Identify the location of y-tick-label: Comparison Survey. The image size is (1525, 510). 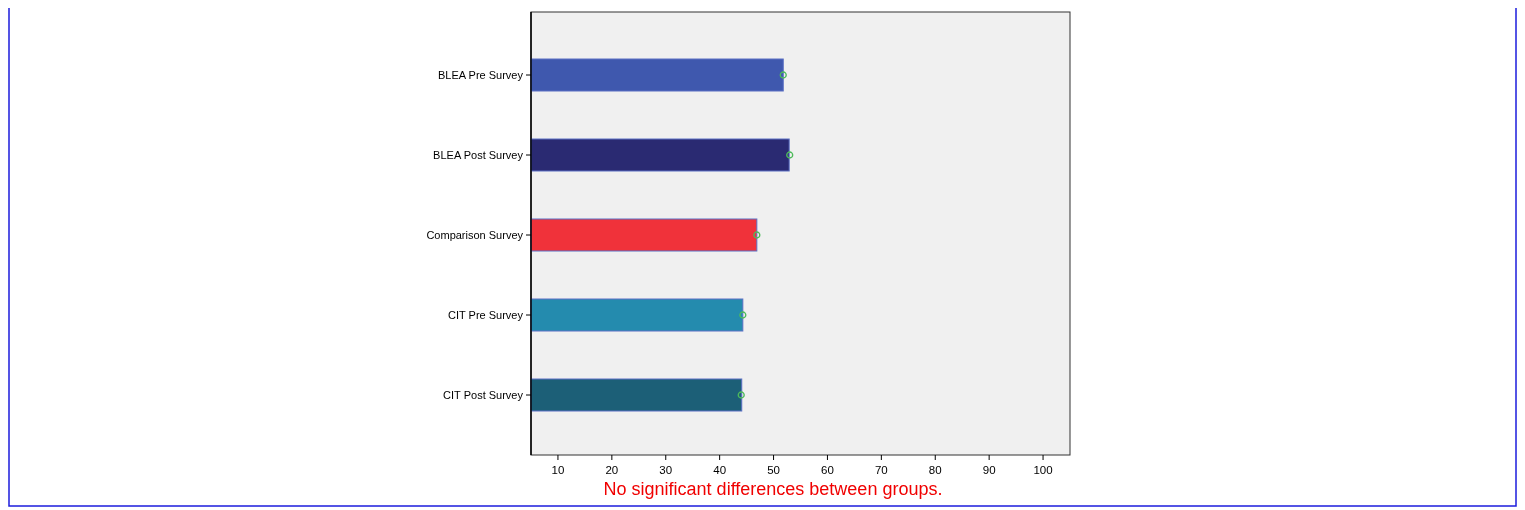
(475, 235).